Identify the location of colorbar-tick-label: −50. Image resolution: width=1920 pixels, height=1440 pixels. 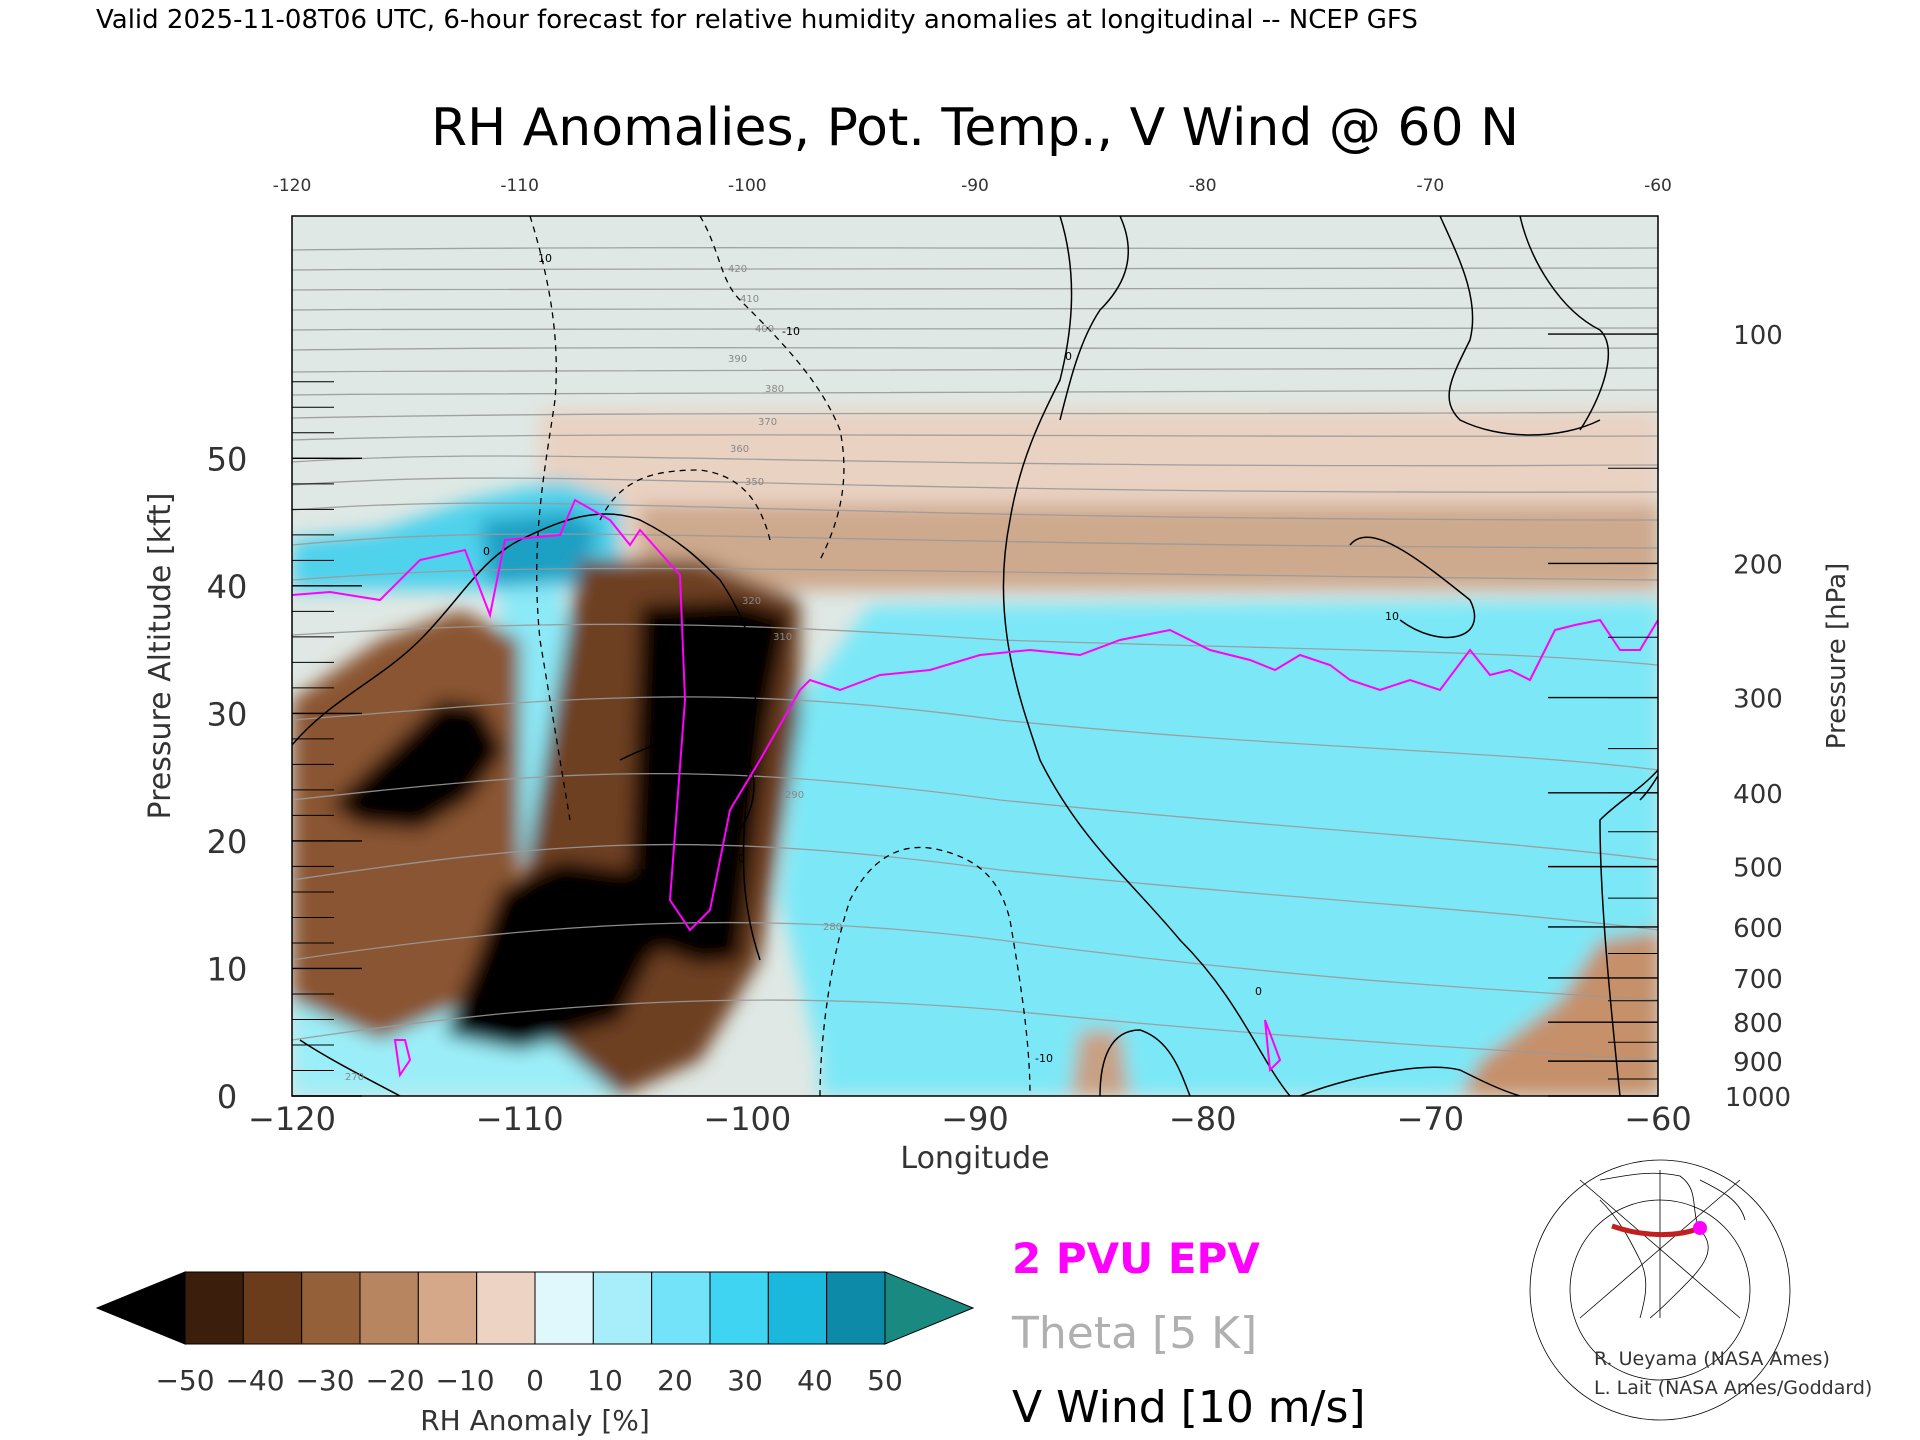
(184, 1380).